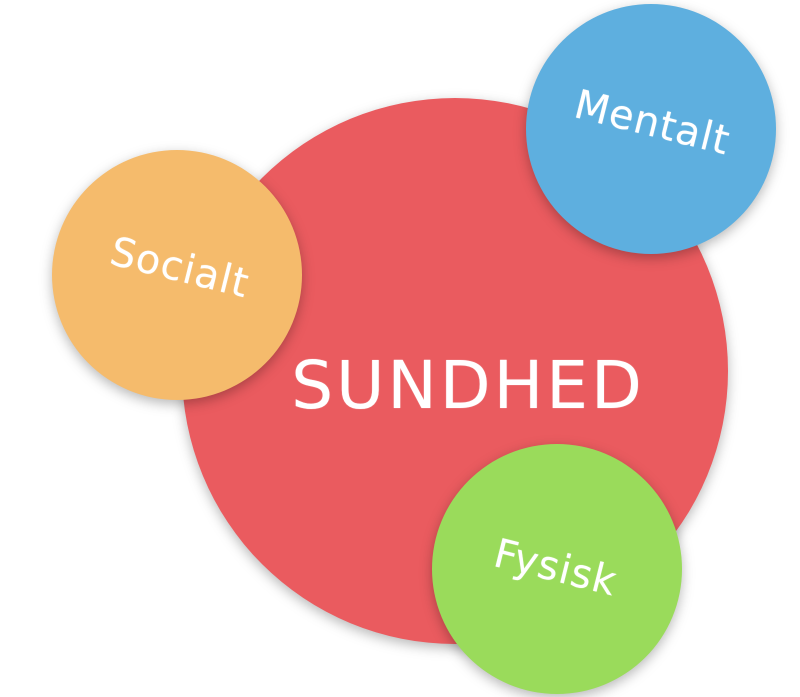 The image size is (800, 697). I want to click on satellite-label-physical: Fysisk, so click(555, 568).